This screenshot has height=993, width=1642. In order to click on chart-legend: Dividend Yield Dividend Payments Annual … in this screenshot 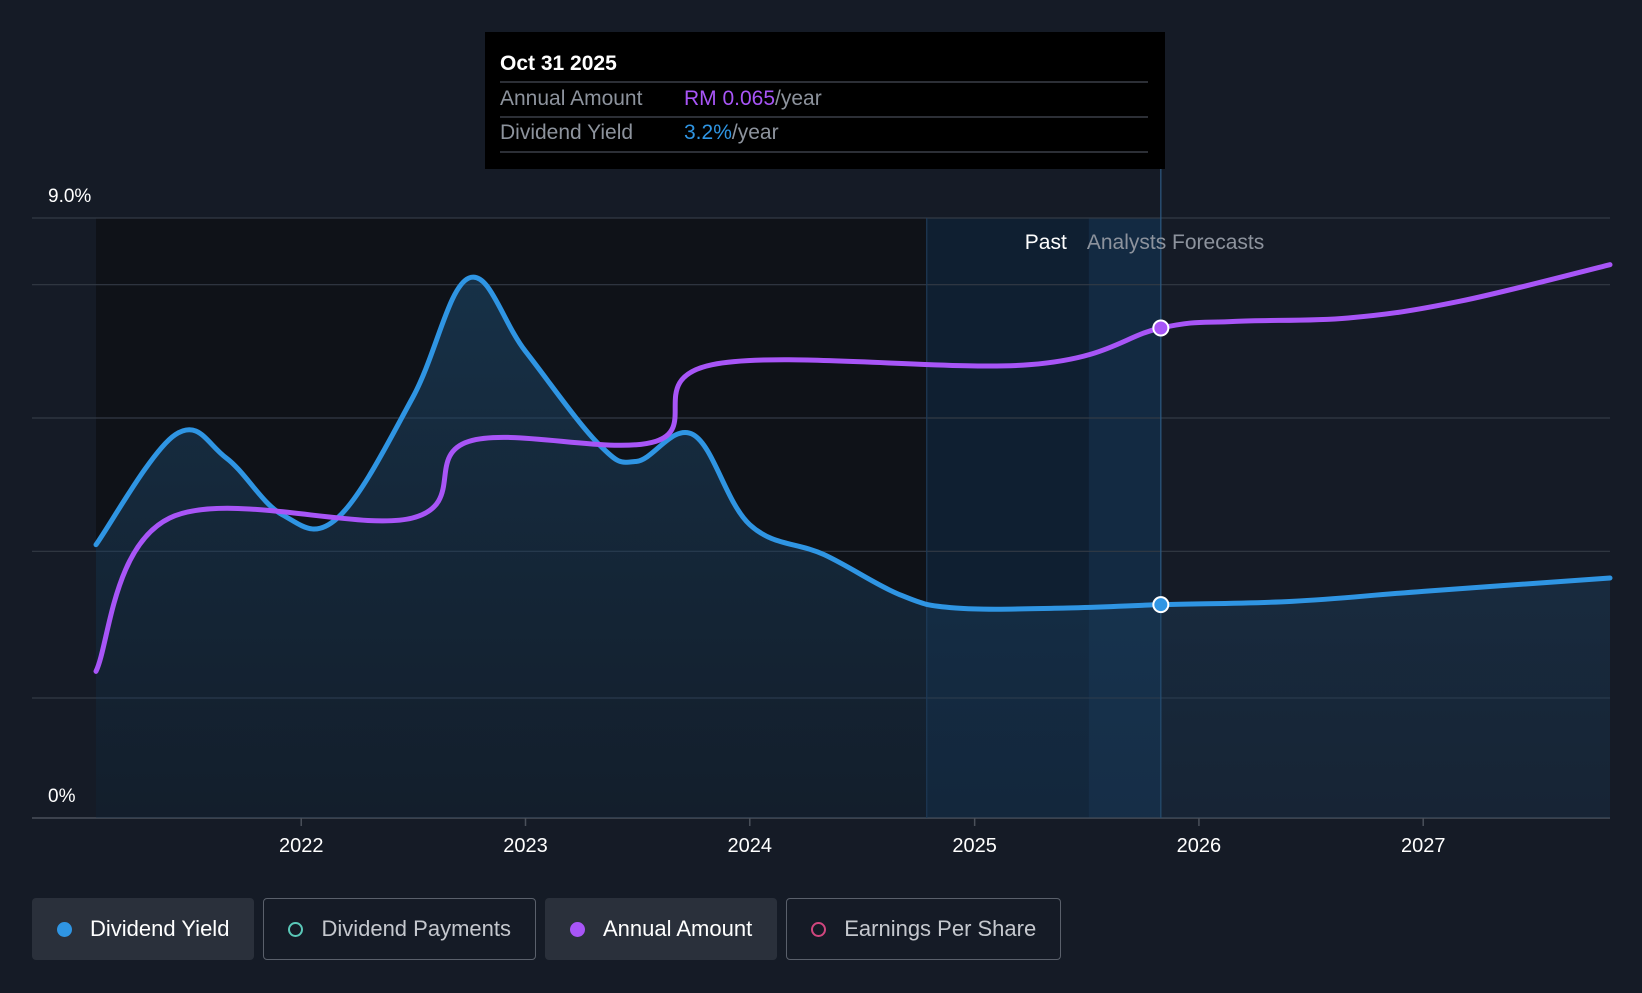, I will do `click(547, 929)`.